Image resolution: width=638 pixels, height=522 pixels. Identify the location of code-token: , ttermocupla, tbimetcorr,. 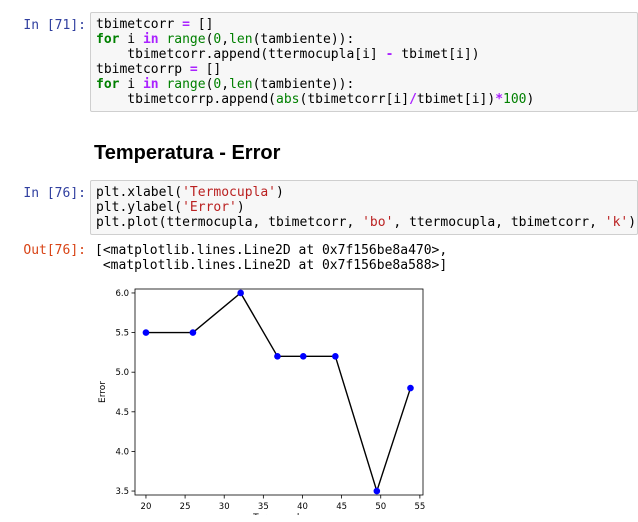
(499, 222).